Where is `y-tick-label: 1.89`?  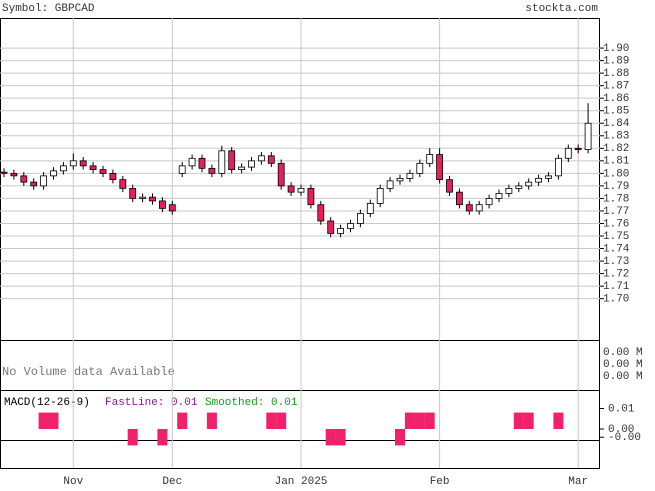 y-tick-label: 1.89 is located at coordinates (616, 62).